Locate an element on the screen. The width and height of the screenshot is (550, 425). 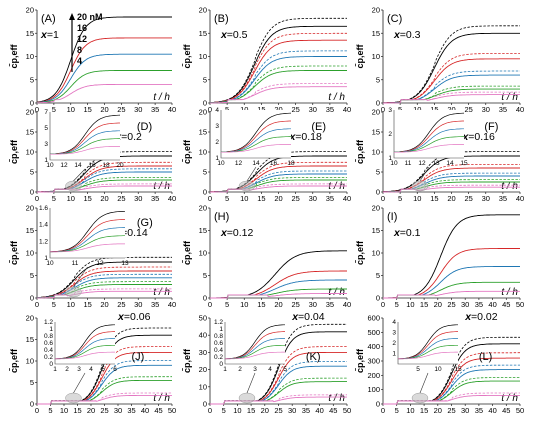
inset-y-tick: 4 is located at coordinates (217, 110).